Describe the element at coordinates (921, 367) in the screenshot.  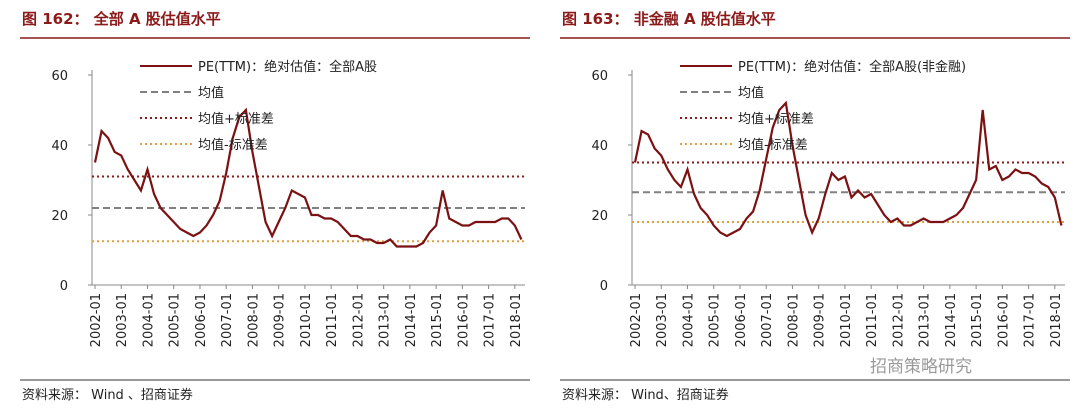
I see `watermark: 招商策略研究` at that location.